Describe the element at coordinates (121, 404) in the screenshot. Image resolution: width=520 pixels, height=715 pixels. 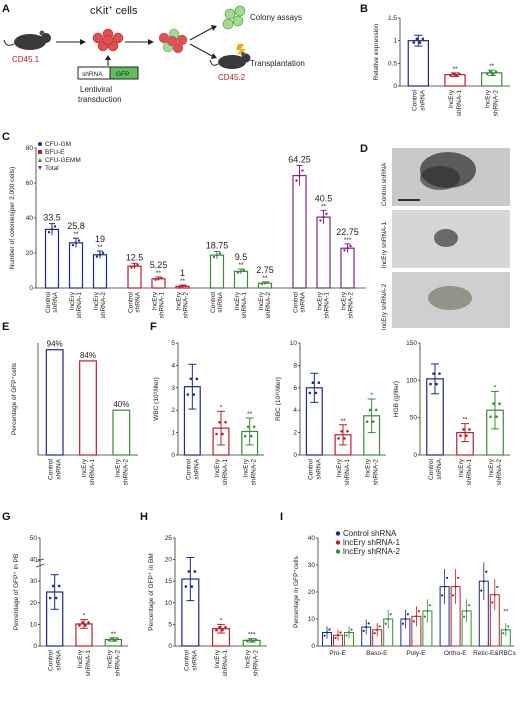
I see `data-label: 40%` at that location.